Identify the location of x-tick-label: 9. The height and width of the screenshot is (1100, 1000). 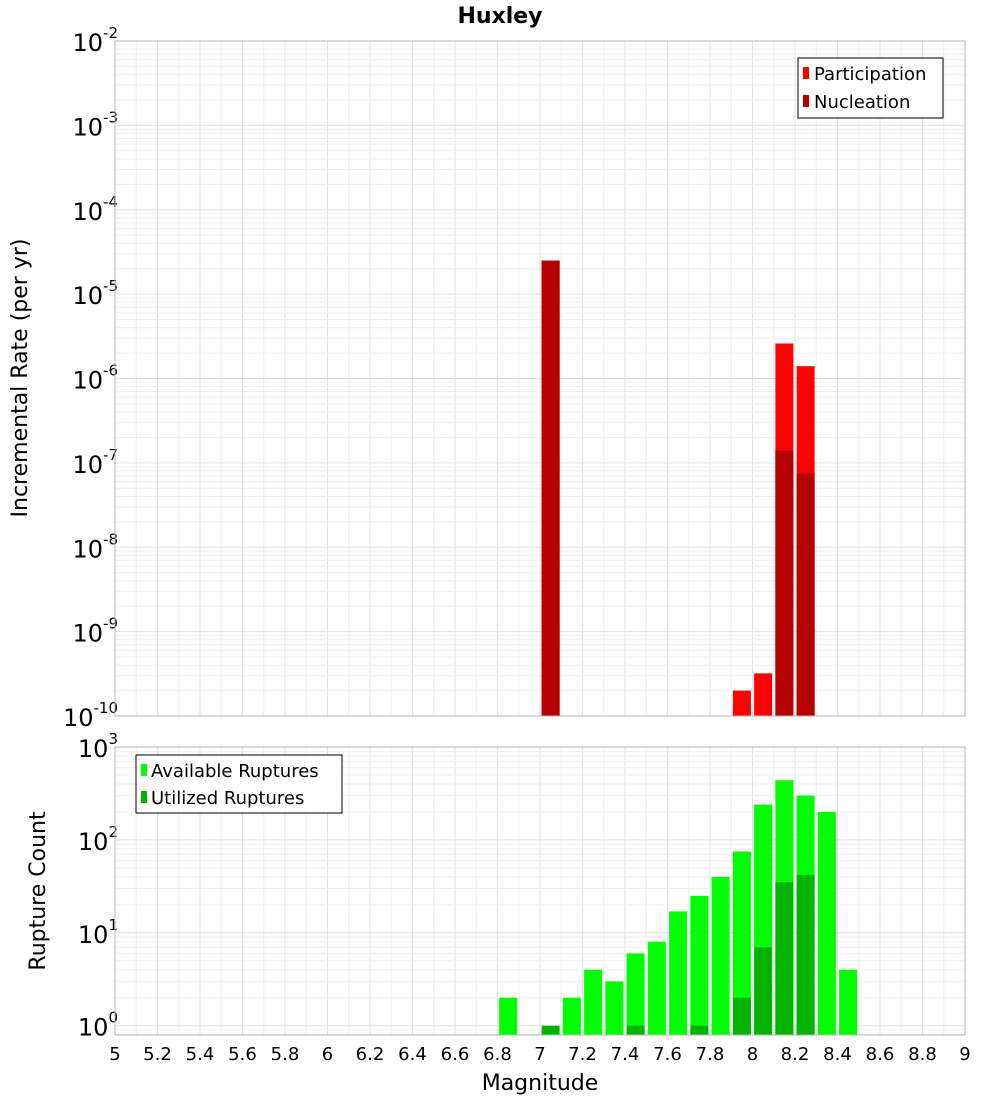
(964, 1054).